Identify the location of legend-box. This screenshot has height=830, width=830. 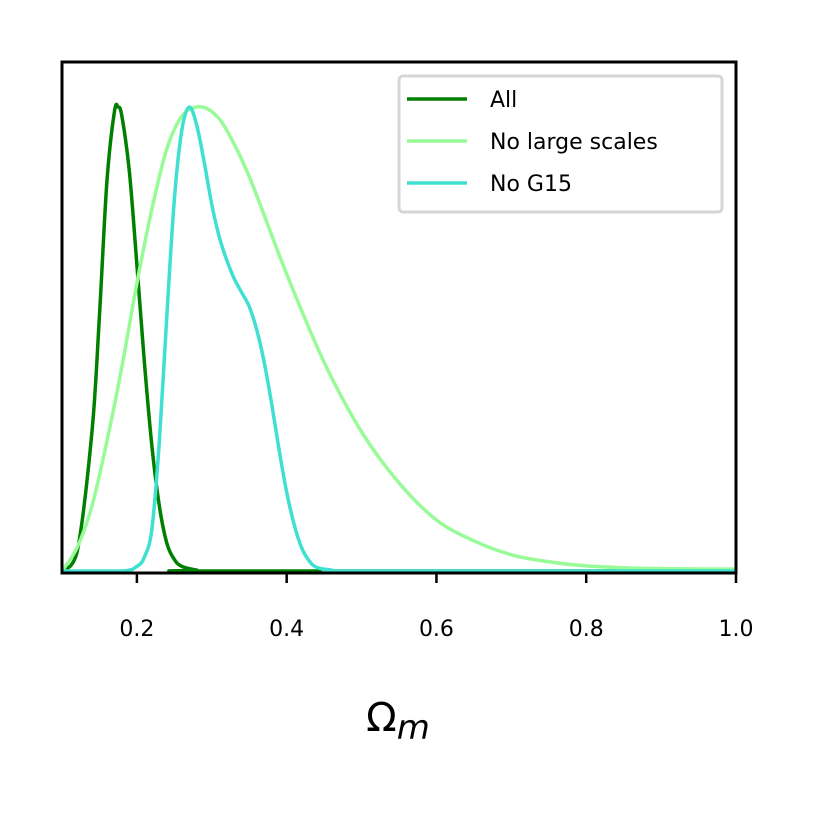
(560, 144).